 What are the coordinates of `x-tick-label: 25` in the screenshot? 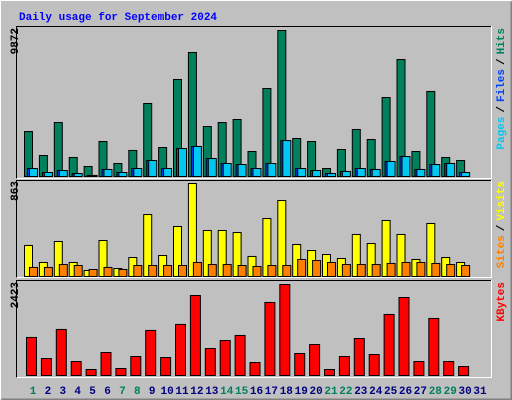 It's located at (391, 392).